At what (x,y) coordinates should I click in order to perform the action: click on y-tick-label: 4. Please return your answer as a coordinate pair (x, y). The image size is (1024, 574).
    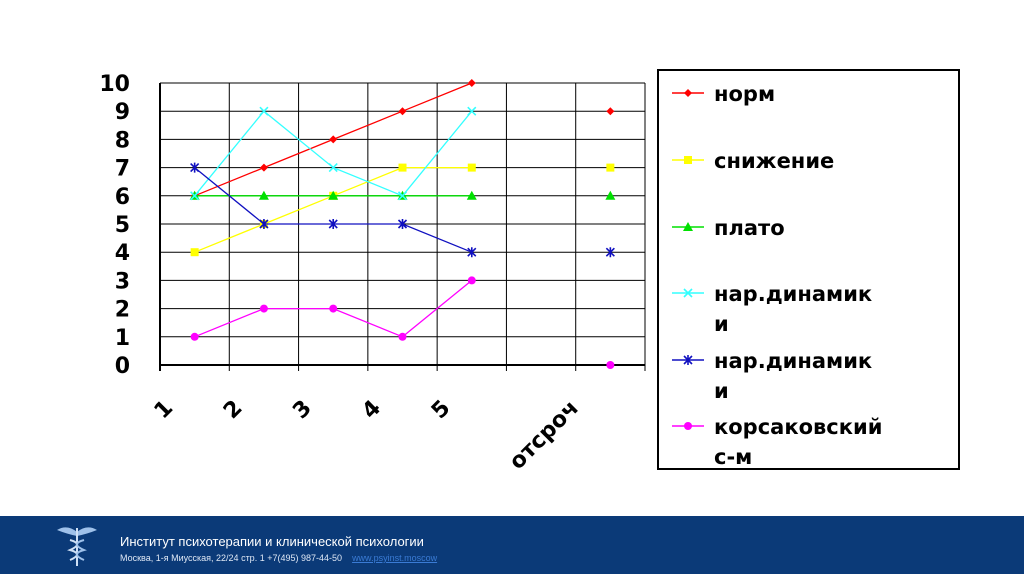
    Looking at the image, I should click on (122, 253).